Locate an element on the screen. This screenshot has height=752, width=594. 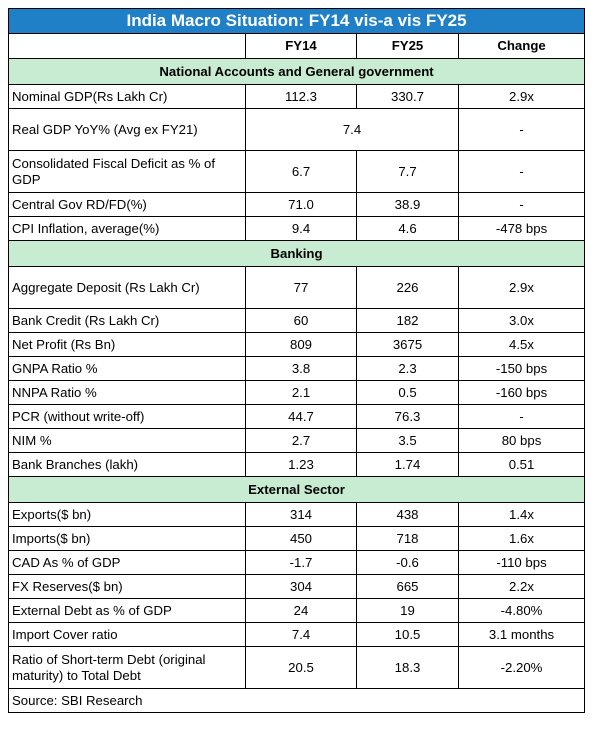
header-row: FY14 FY25 Change is located at coordinates (297, 46).